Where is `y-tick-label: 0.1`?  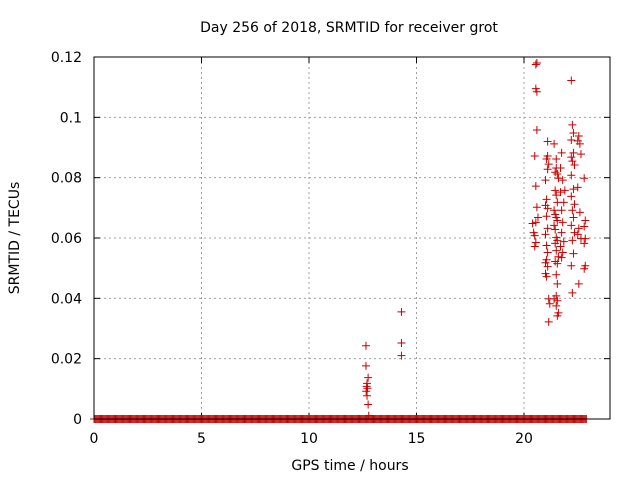
y-tick-label: 0.1 is located at coordinates (71, 118).